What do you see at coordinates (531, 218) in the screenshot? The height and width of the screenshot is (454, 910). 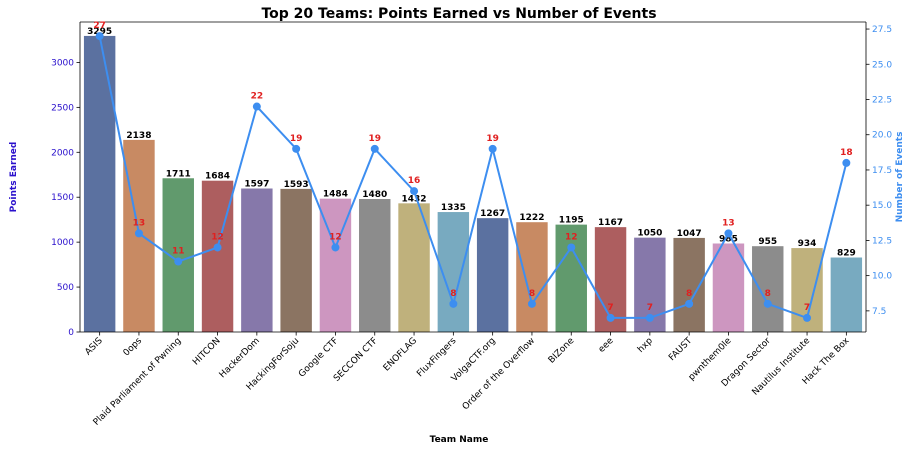 I see `bar-value-label: 1222` at bounding box center [531, 218].